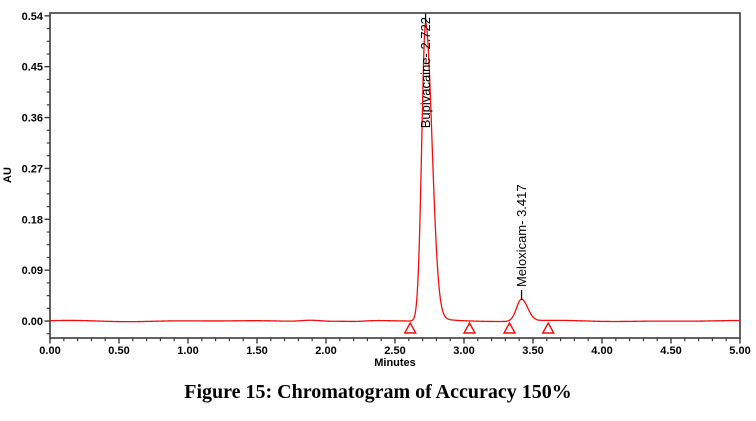 Image resolution: width=756 pixels, height=421 pixels. What do you see at coordinates (118, 351) in the screenshot?
I see `x-tick-label: 0.50` at bounding box center [118, 351].